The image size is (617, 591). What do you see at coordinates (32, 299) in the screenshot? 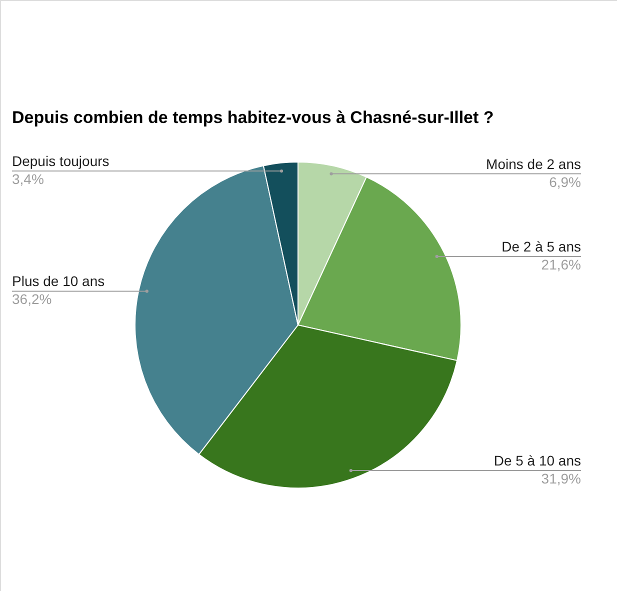
I see `data-label: 36,2%` at bounding box center [32, 299].